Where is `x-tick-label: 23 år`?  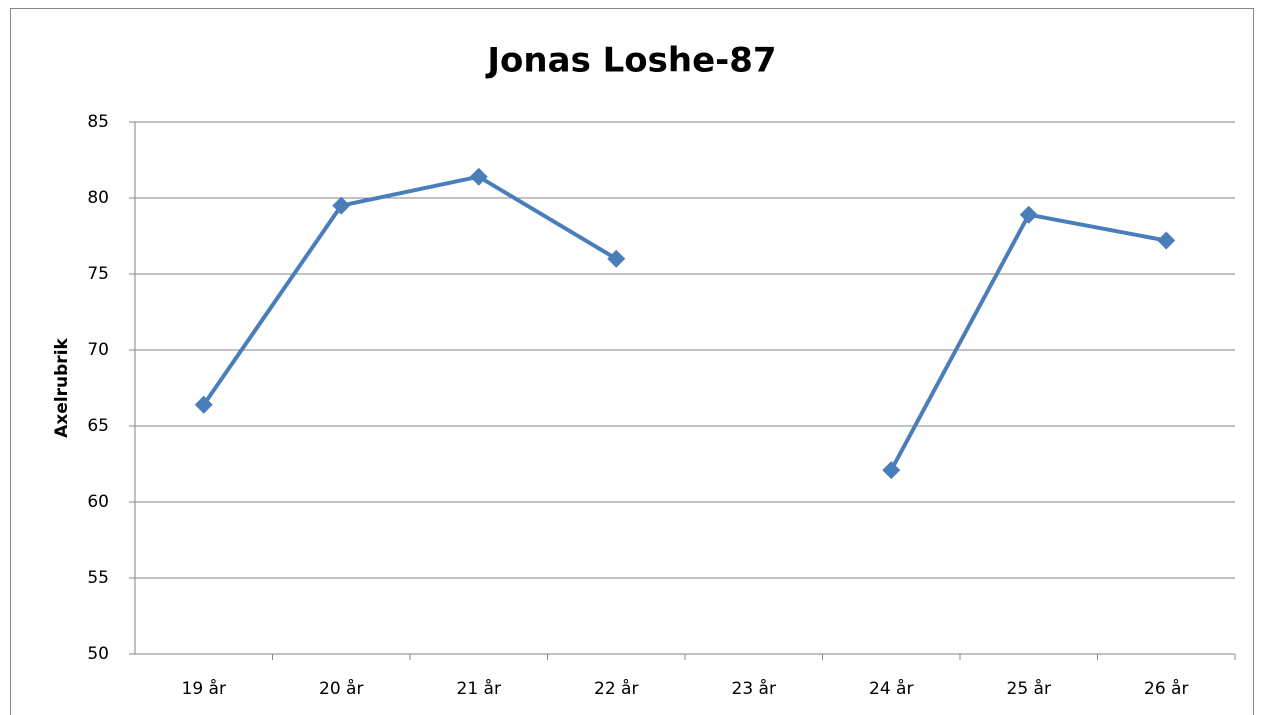 x-tick-label: 23 år is located at coordinates (754, 688).